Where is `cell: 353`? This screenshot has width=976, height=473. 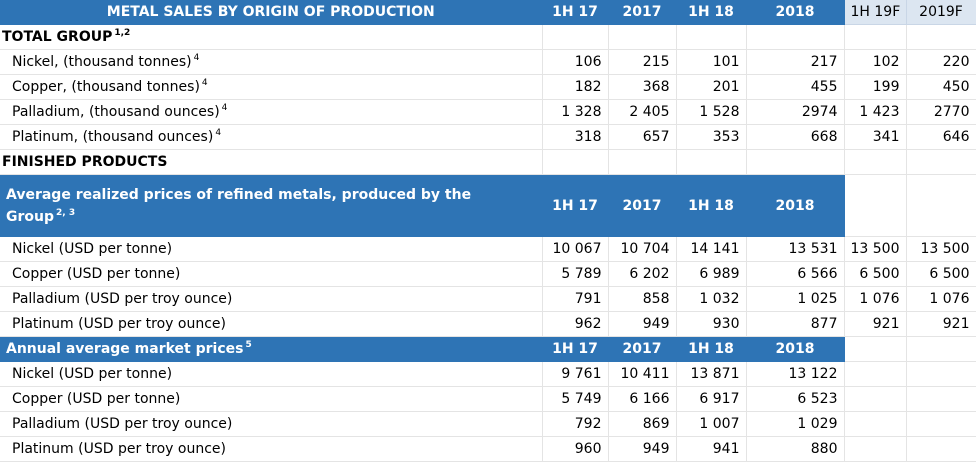
cell: 353 is located at coordinates (711, 137).